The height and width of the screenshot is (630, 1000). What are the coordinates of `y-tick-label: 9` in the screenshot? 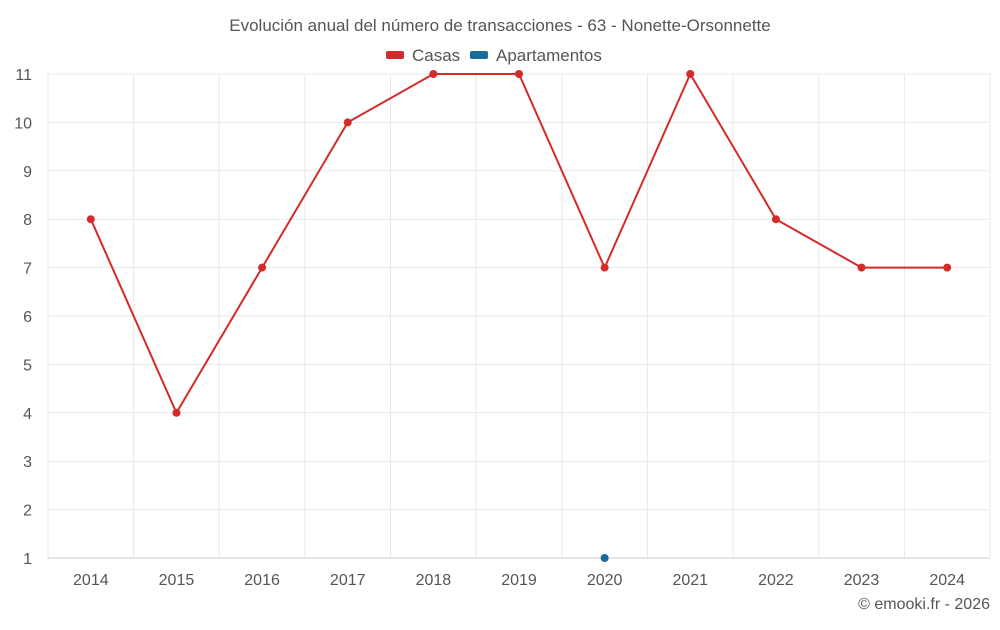 It's located at (27, 172).